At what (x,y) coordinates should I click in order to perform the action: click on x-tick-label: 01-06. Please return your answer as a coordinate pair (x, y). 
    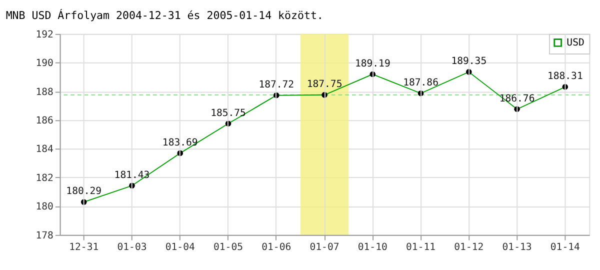
    Looking at the image, I should click on (277, 248).